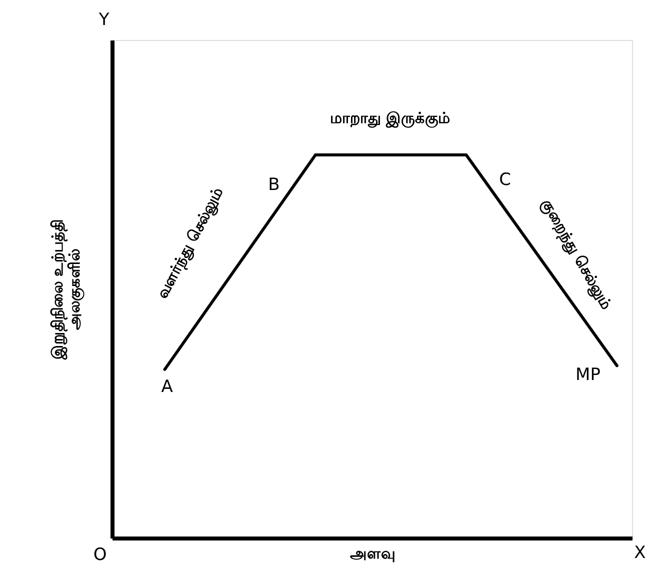 The image size is (658, 581). What do you see at coordinates (167, 387) in the screenshot?
I see `annotation: A` at bounding box center [167, 387].